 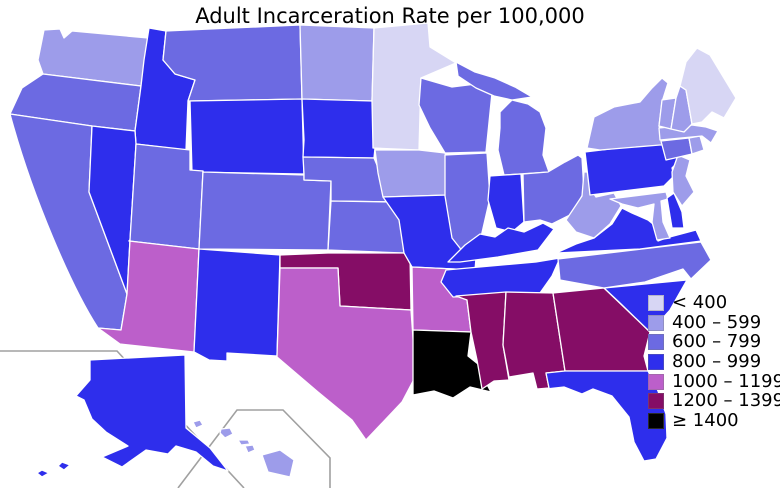 I want to click on state-nj, so click(x=683, y=180).